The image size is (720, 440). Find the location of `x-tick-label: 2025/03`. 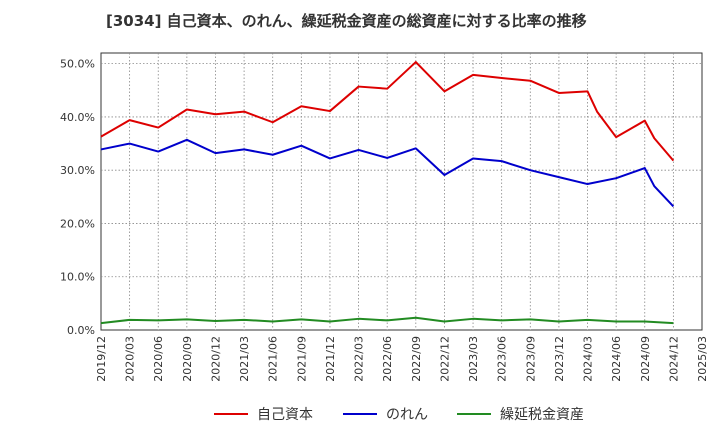

x-tick-label: 2025/03 is located at coordinates (702, 359).